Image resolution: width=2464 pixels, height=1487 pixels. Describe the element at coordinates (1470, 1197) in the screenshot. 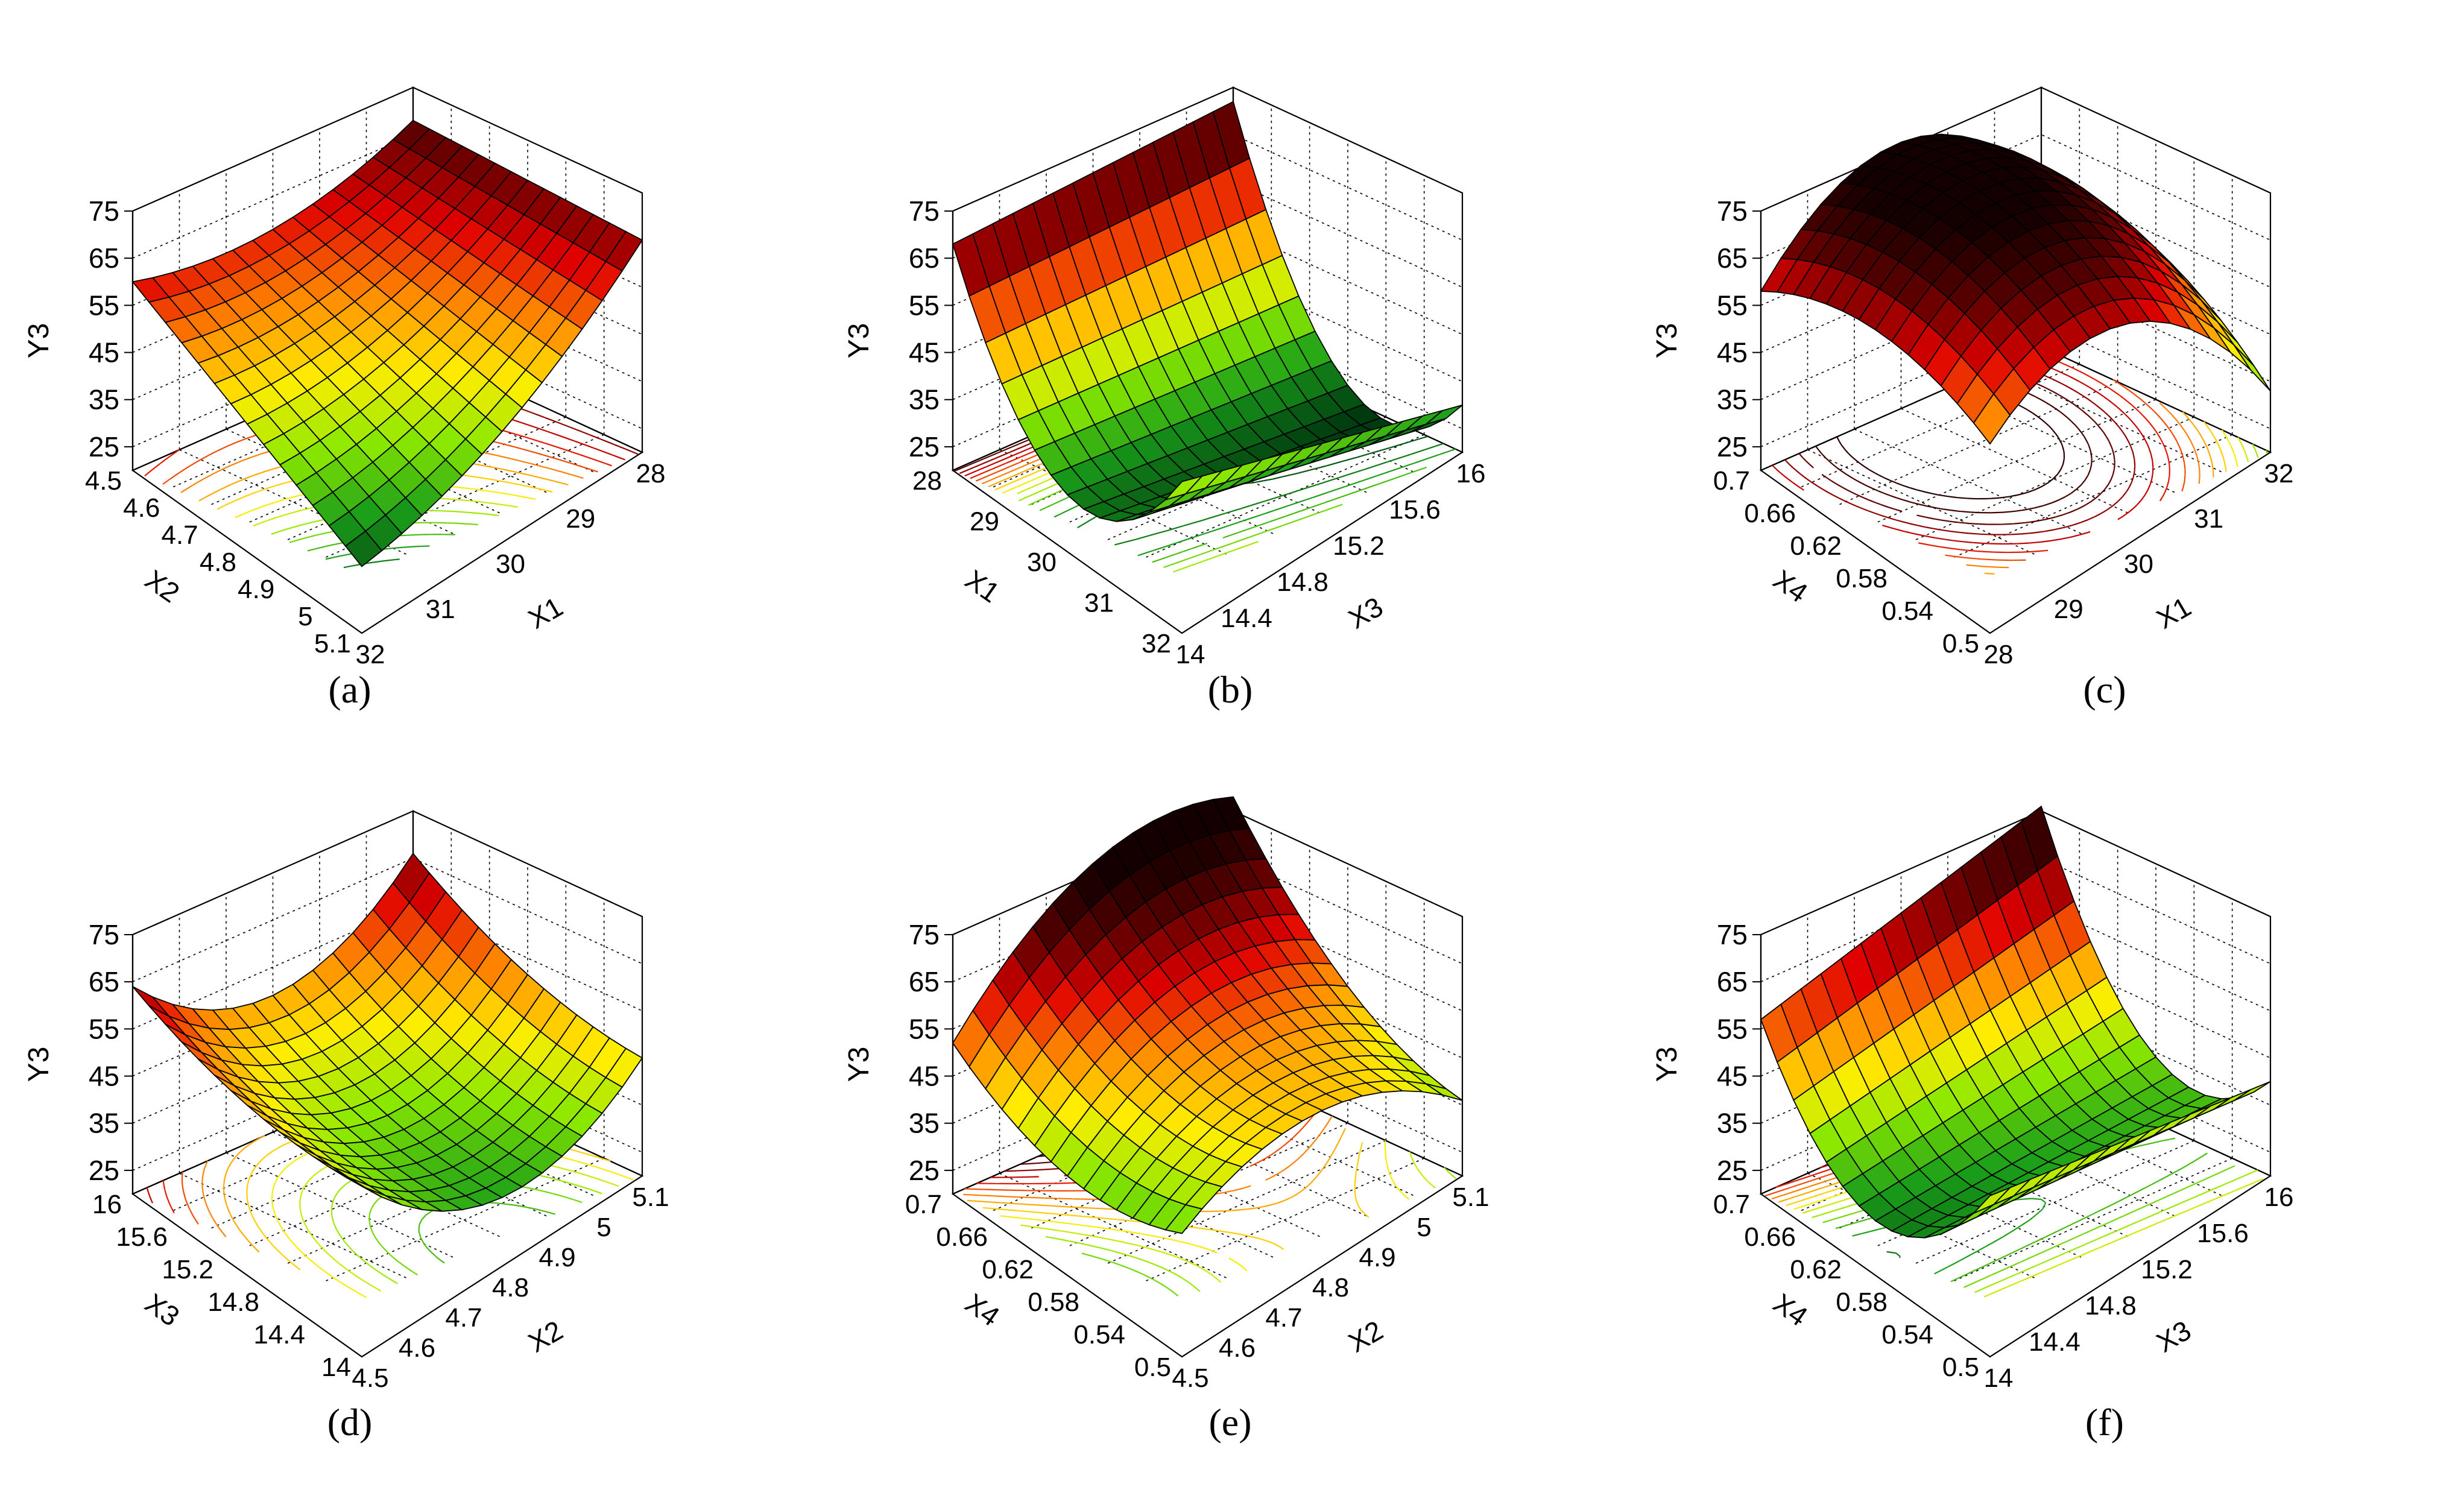

I see `right-axis-tick-label: 5.1` at that location.